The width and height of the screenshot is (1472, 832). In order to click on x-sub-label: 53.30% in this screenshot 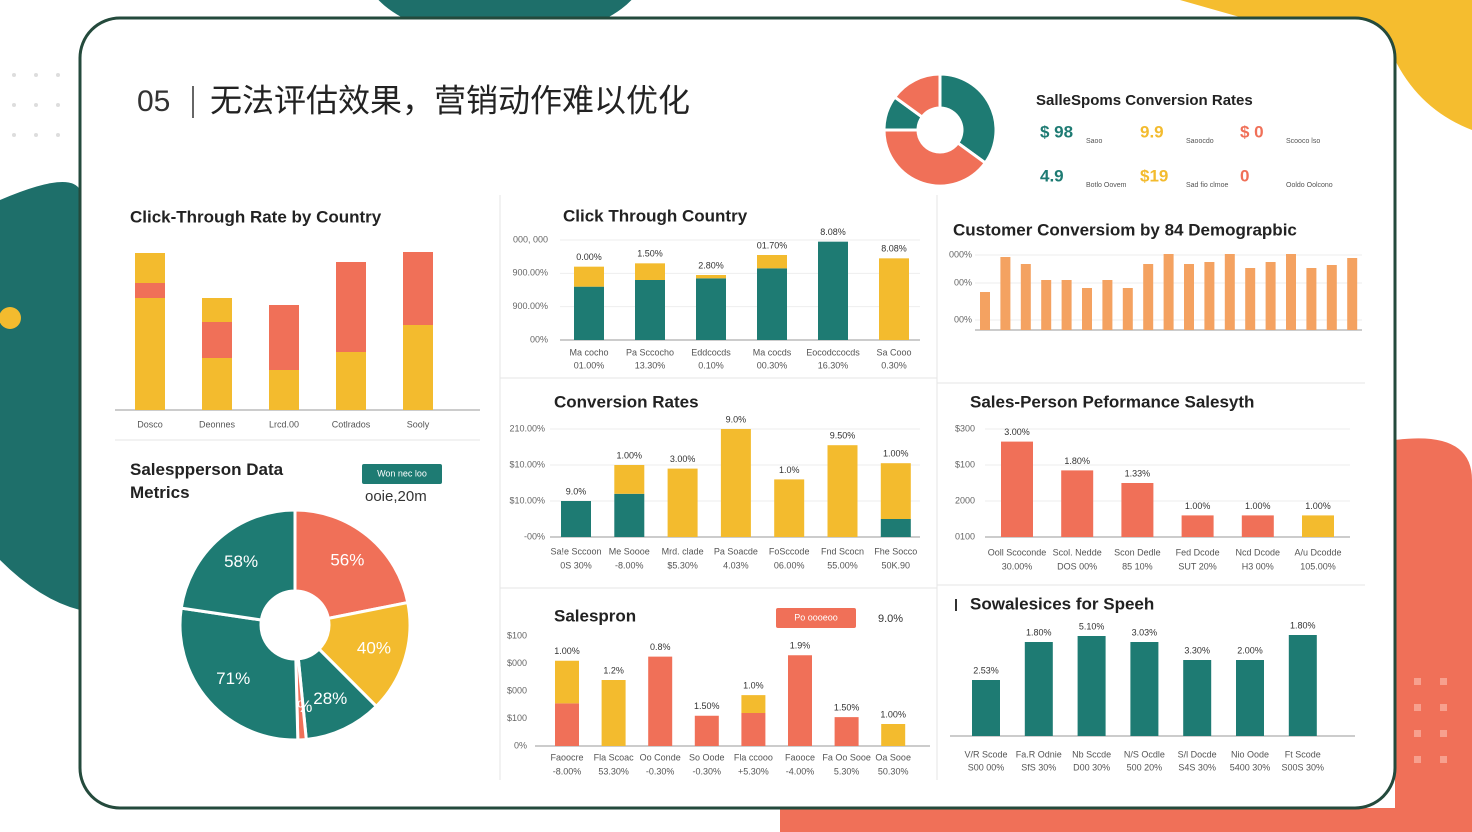, I will do `click(613, 771)`.